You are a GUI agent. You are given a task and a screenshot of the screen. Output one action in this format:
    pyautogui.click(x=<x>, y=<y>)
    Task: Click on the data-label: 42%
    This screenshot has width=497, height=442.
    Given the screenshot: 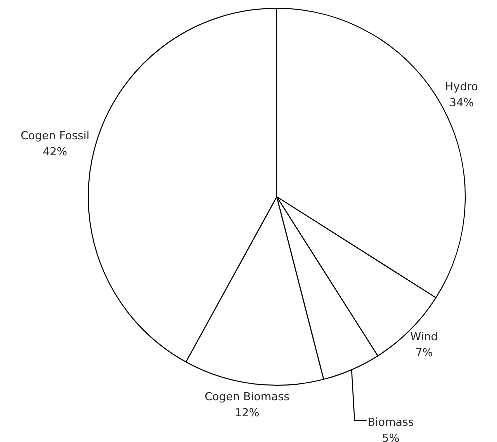 What is the action you would take?
    pyautogui.click(x=55, y=152)
    